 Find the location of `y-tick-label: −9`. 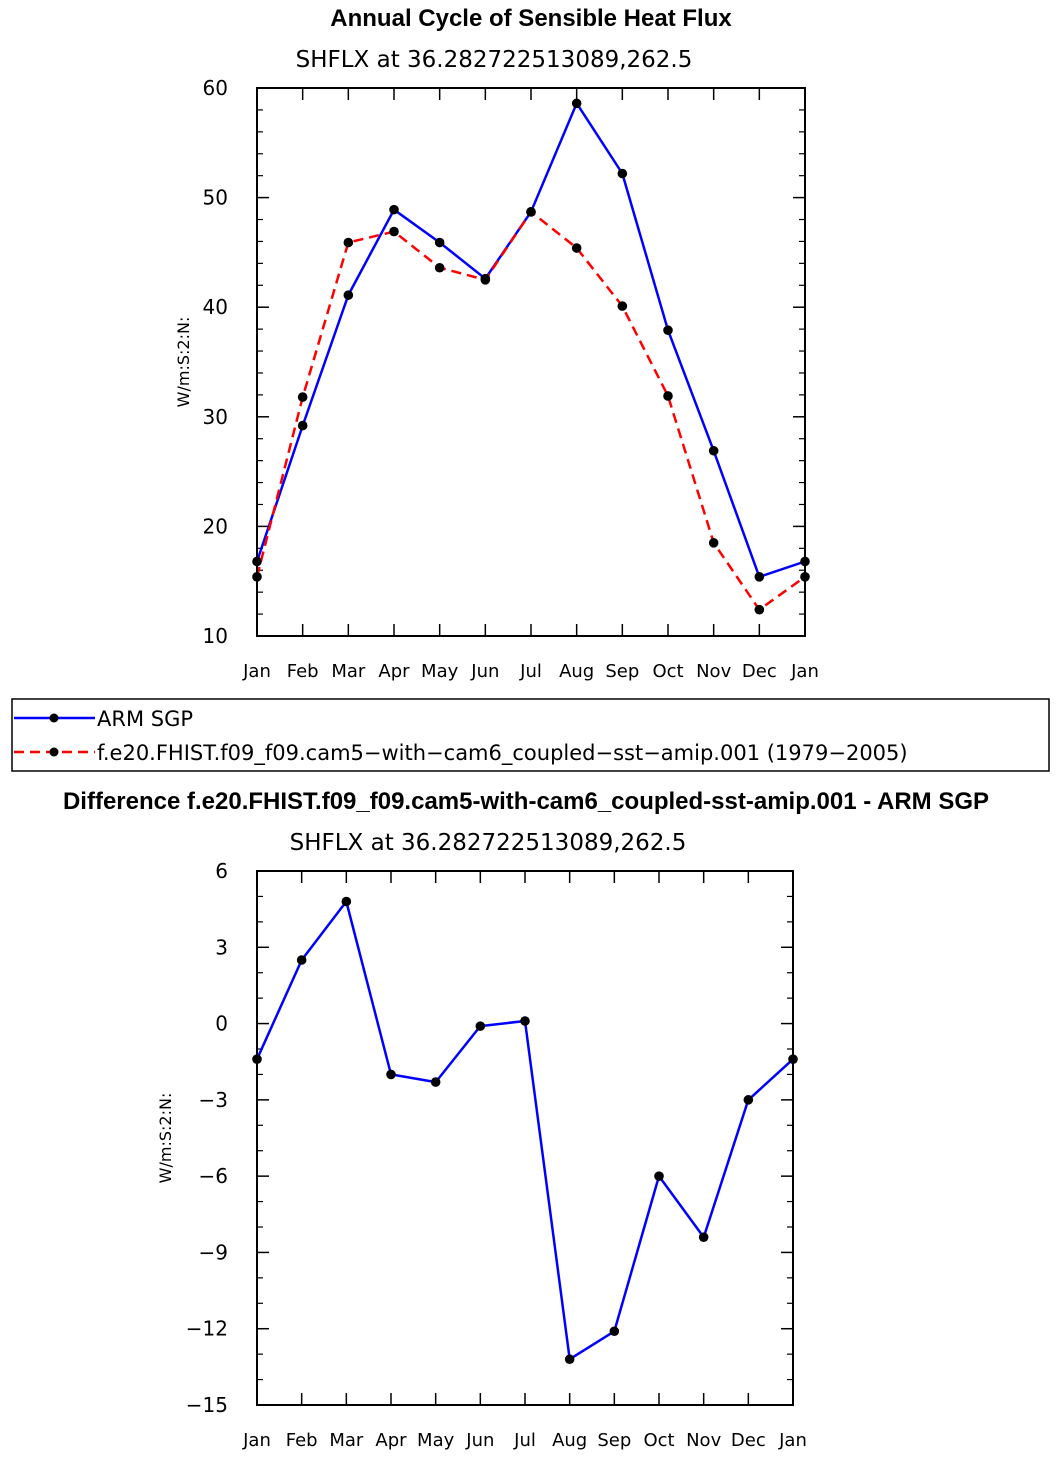

y-tick-label: −9 is located at coordinates (213, 1252).